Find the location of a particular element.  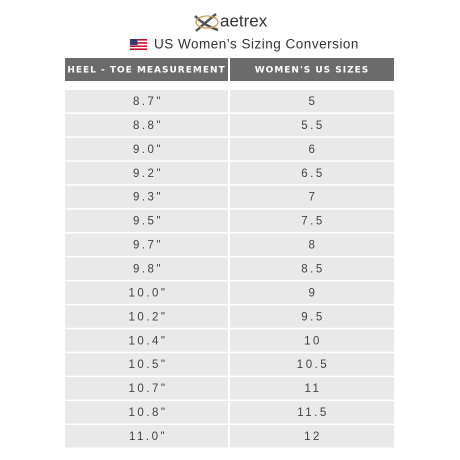

measurement: 10.8" is located at coordinates (148, 413).